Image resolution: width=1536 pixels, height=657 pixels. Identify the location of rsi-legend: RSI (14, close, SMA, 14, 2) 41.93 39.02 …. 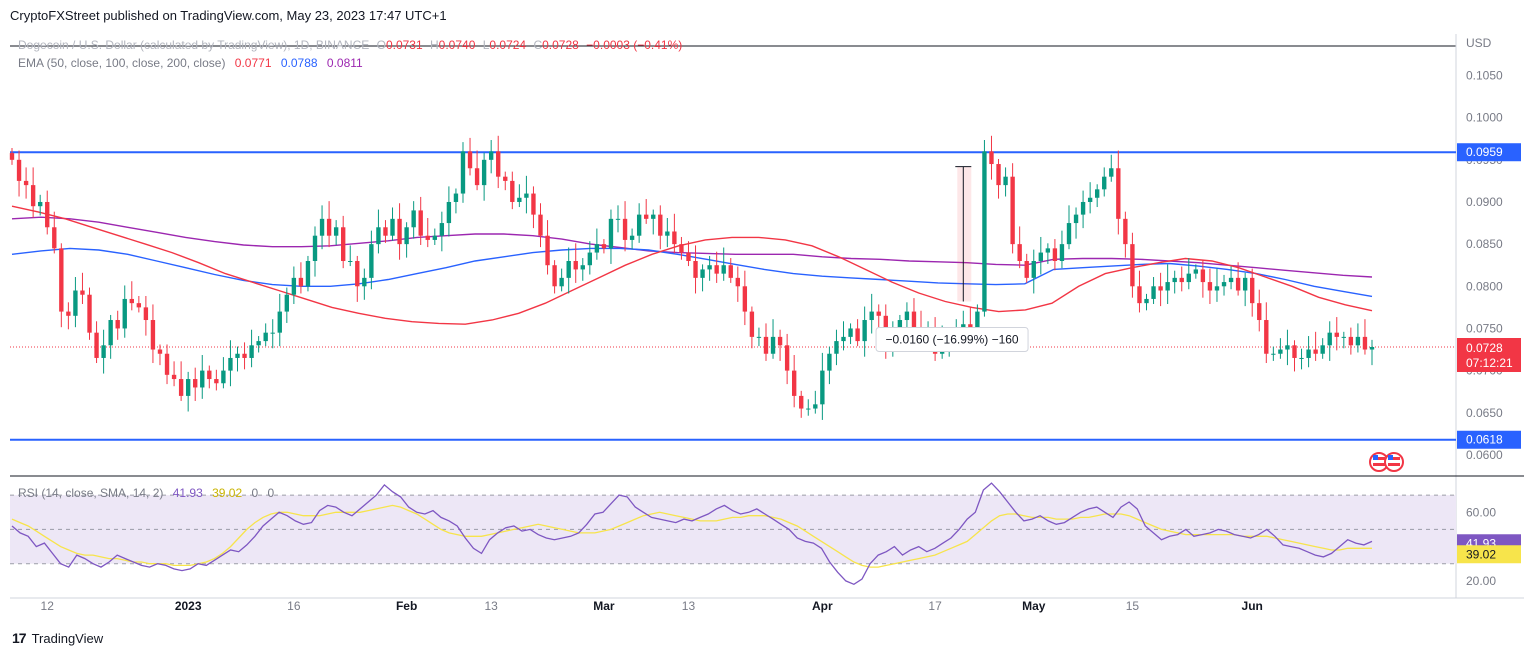
(146, 493).